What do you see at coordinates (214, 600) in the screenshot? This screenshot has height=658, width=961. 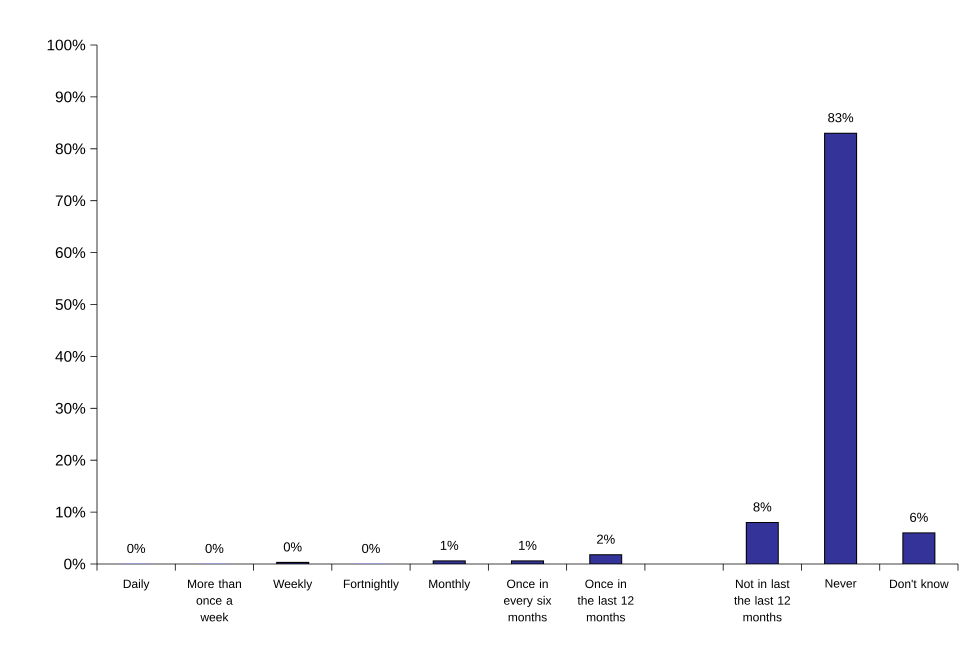 I see `x-tick-label: More than once a week` at bounding box center [214, 600].